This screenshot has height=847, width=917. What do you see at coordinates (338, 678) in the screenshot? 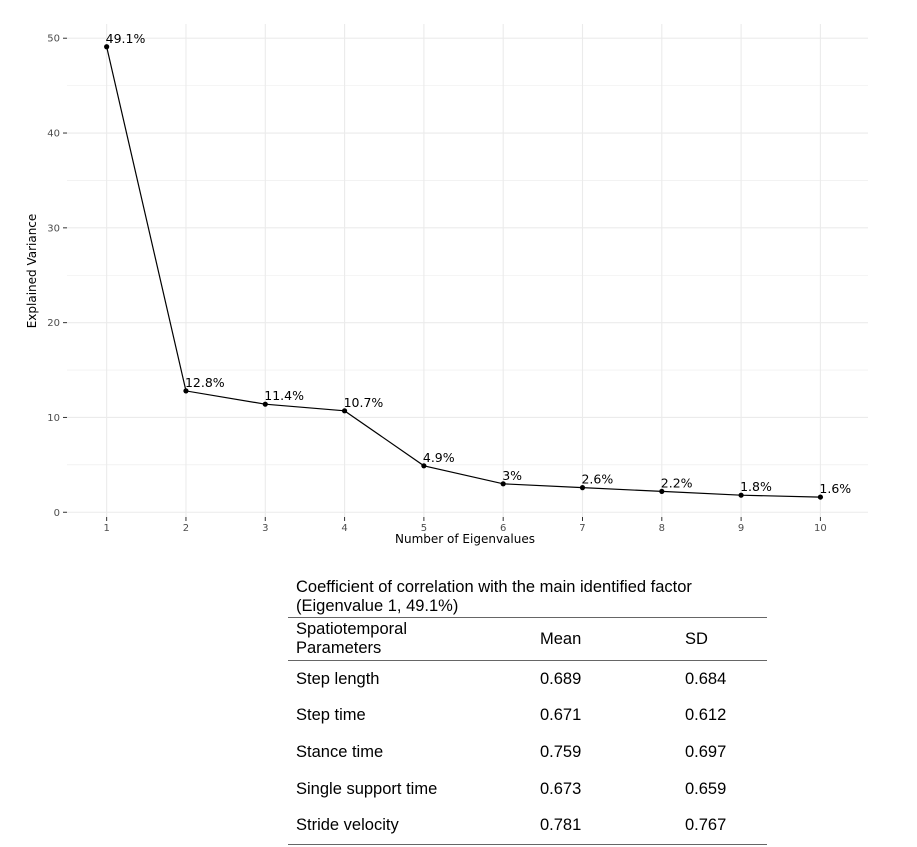
I see `row-parameter: Step length` at bounding box center [338, 678].